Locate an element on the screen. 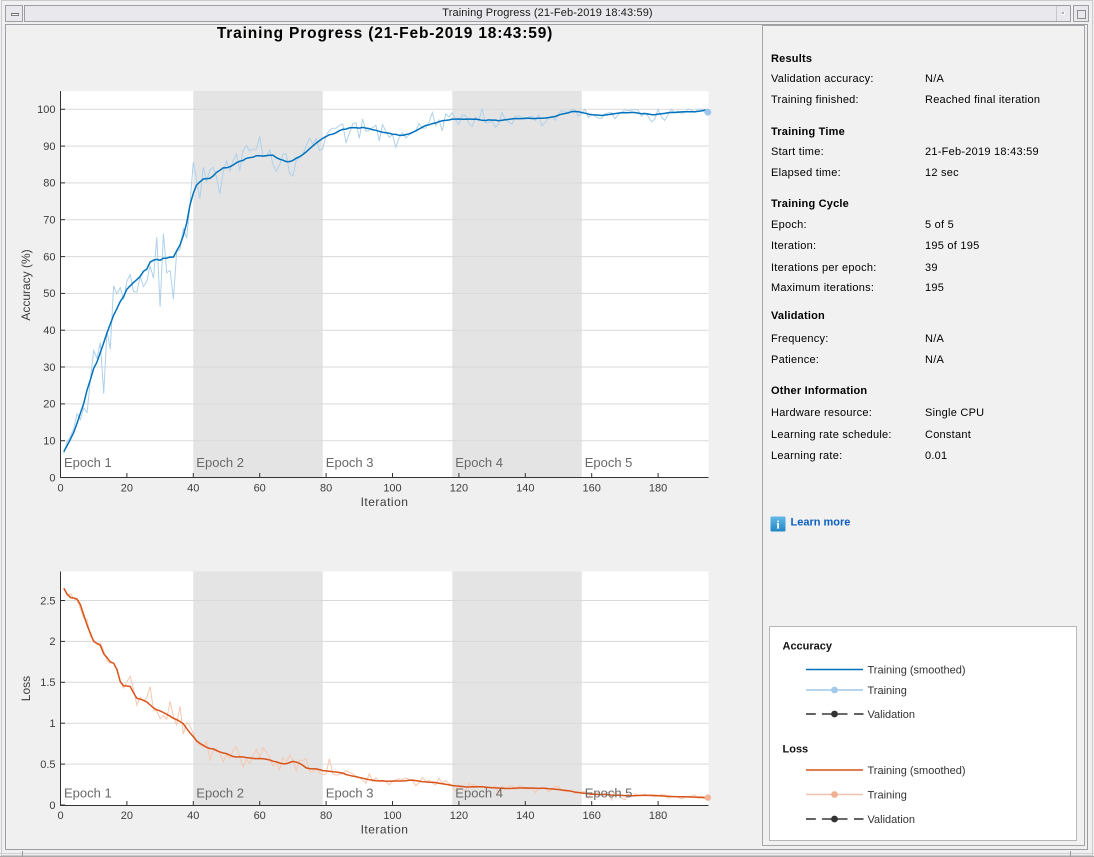  svg-text: 0.5 is located at coordinates (47, 765).